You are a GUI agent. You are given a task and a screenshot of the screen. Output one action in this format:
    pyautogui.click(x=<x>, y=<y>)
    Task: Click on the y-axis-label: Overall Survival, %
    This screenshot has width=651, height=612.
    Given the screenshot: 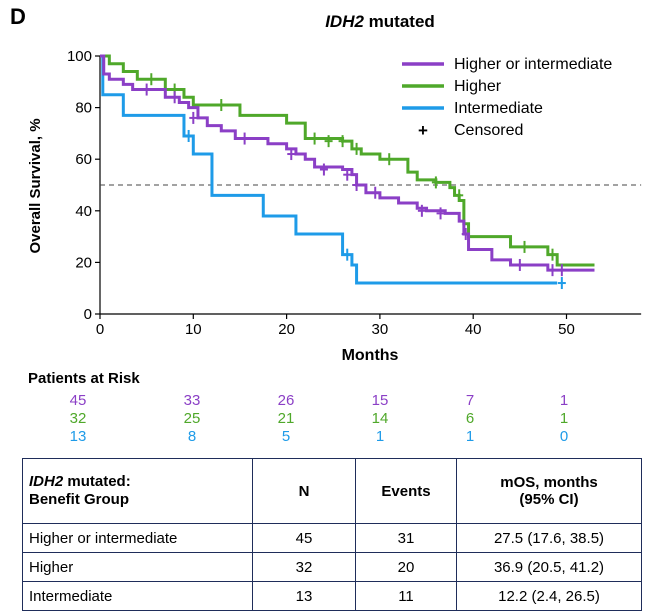 What is the action you would take?
    pyautogui.click(x=35, y=185)
    